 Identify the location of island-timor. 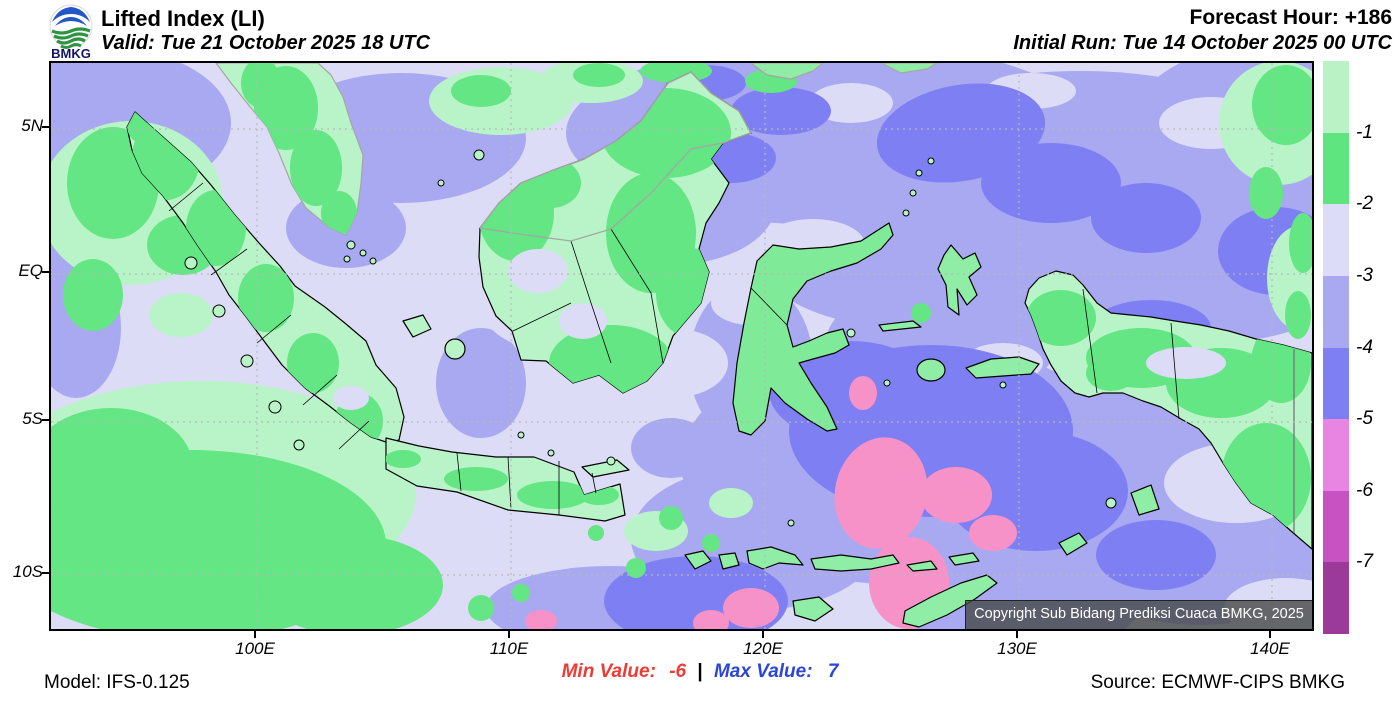
(950, 601).